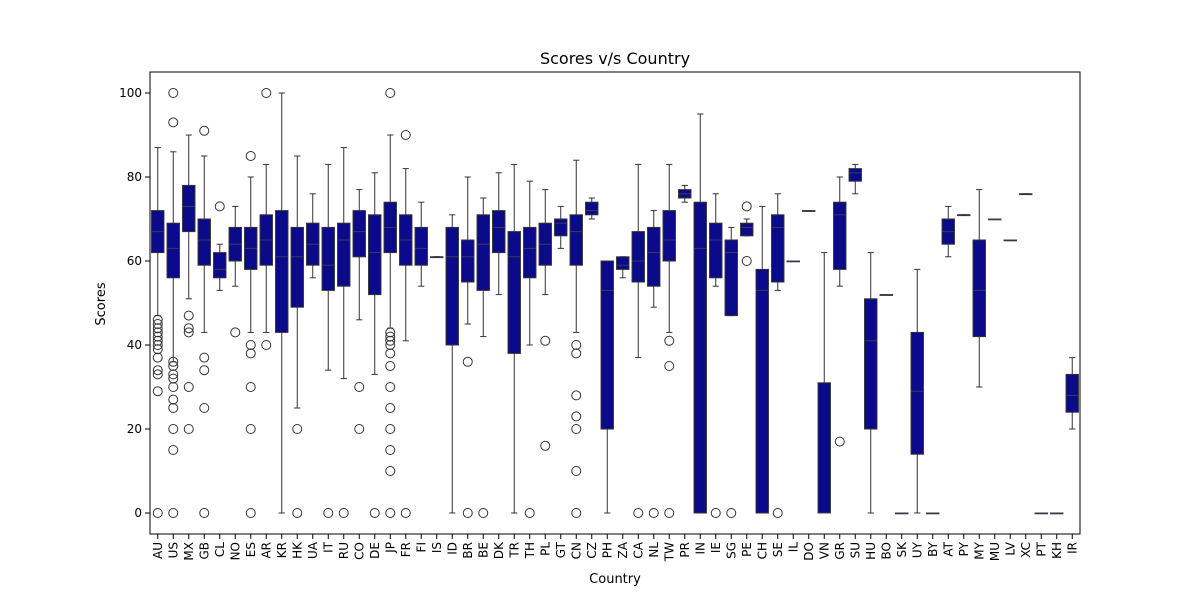 This screenshot has height=600, width=1200. Describe the element at coordinates (158, 550) in the screenshot. I see `x-tick-label: AU` at that location.